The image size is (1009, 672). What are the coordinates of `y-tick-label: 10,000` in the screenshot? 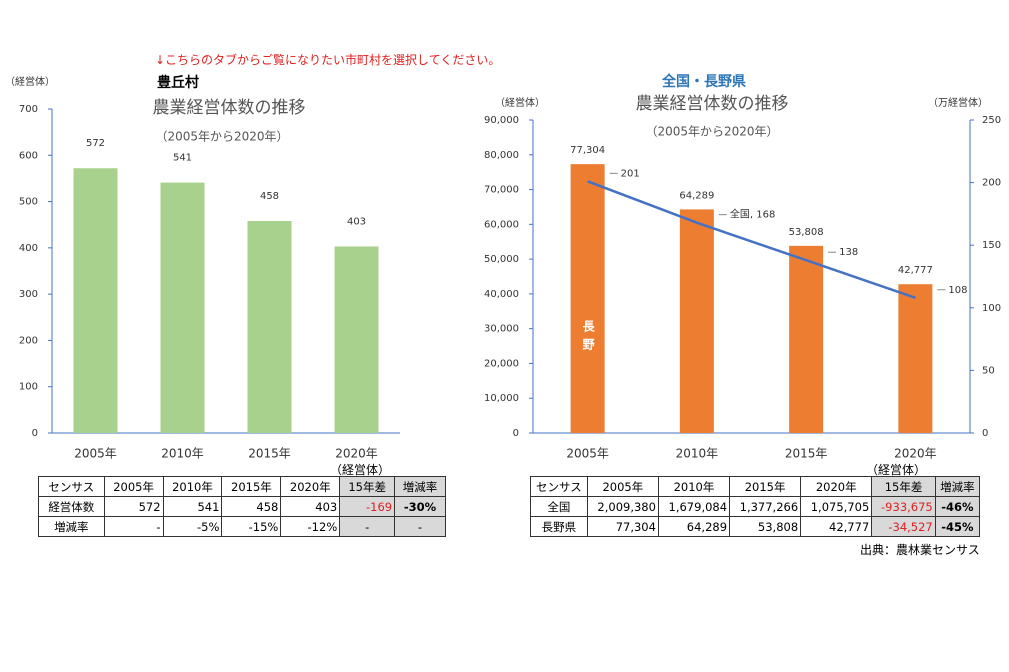 It's located at (501, 398).